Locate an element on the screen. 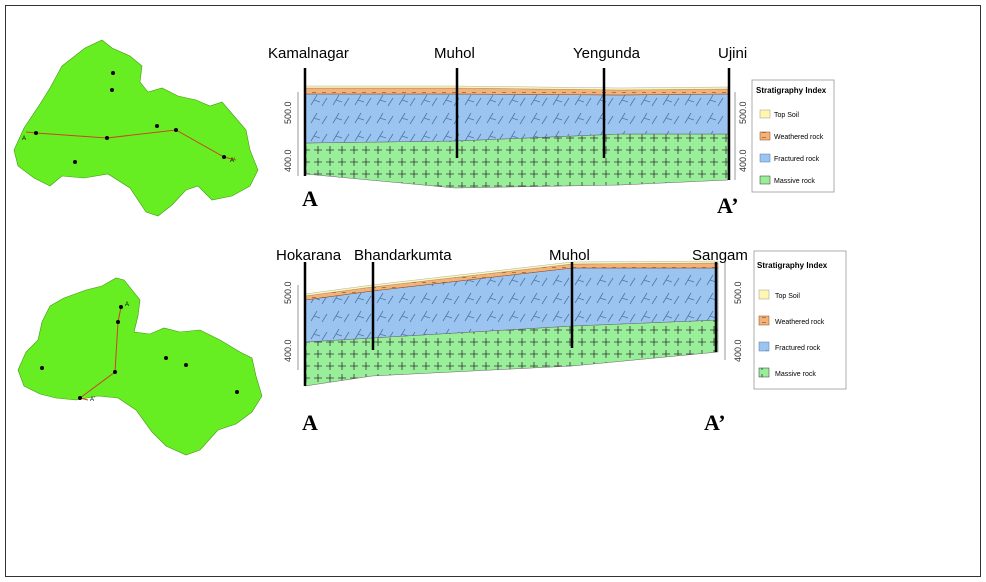 This screenshot has width=986, height=582. legend-1-fractured: Fractured rock is located at coordinates (797, 159).